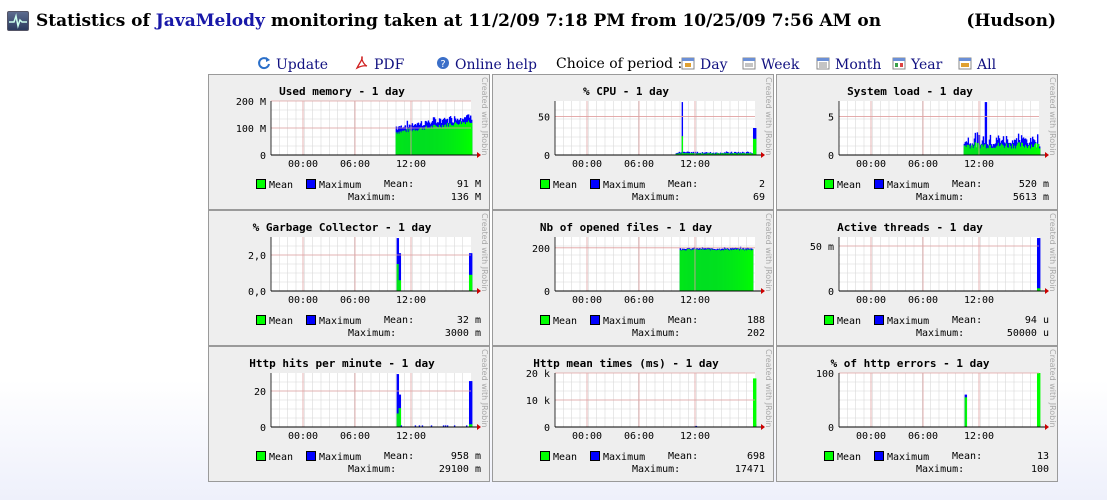 Image resolution: width=1107 pixels, height=500 pixels. I want to click on period-day: Day, so click(704, 65).